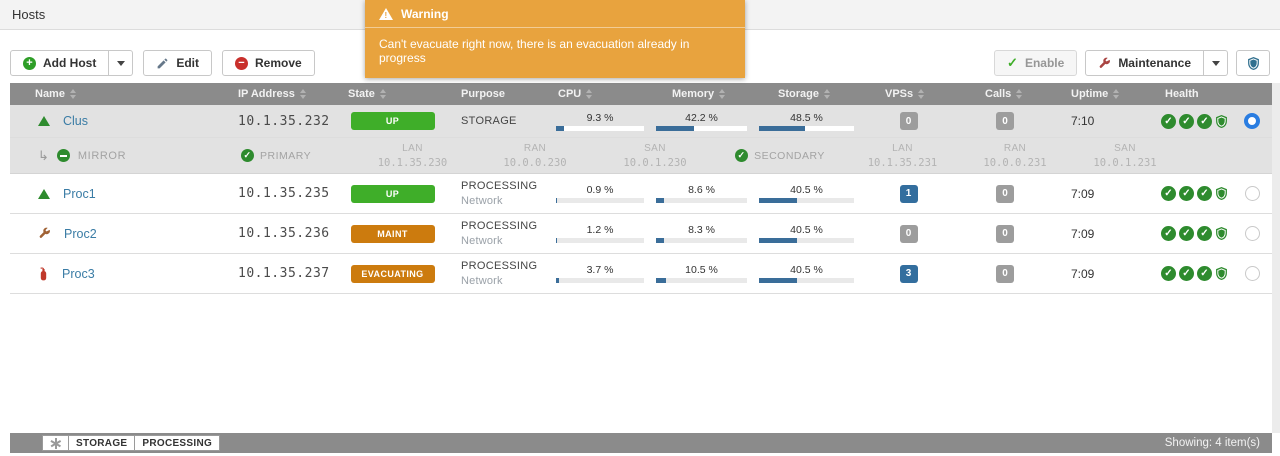 The height and width of the screenshot is (456, 1280). What do you see at coordinates (1253, 63) in the screenshot?
I see `shield-button` at bounding box center [1253, 63].